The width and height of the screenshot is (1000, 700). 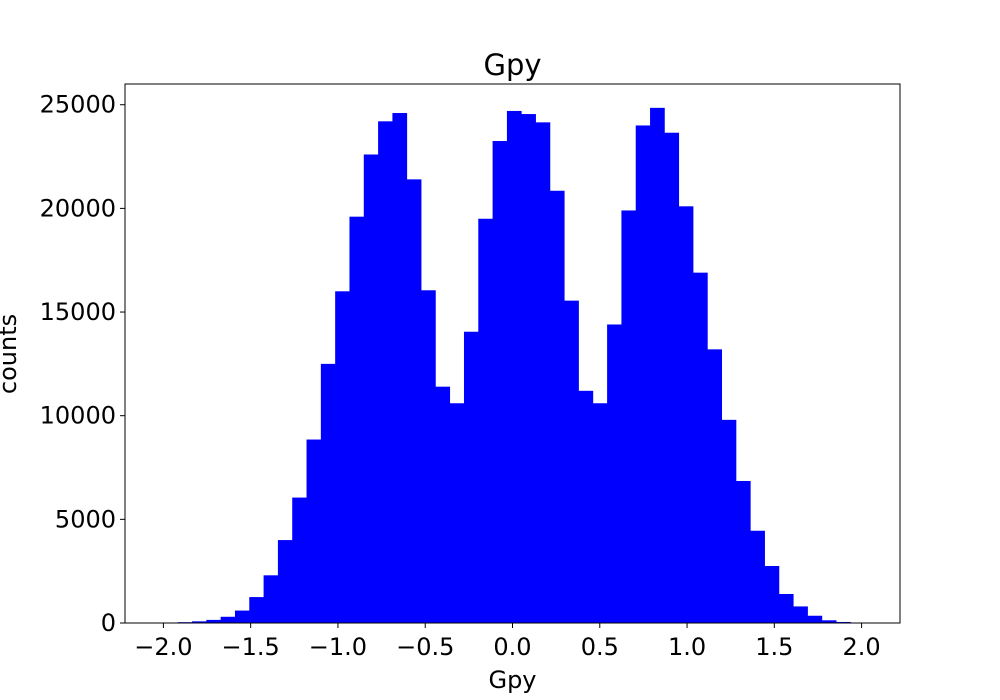 What do you see at coordinates (78, 208) in the screenshot?
I see `y-tick-label: 20000` at bounding box center [78, 208].